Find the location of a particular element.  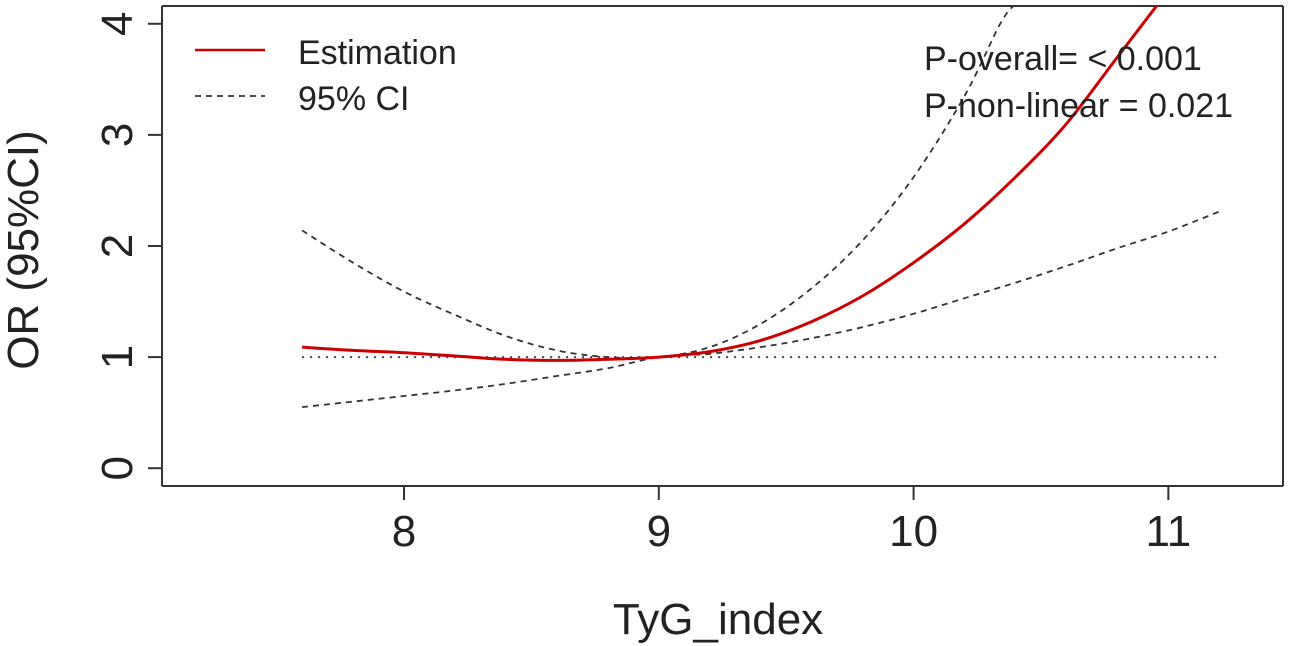

y-tick-label: 3 is located at coordinates (117, 135).